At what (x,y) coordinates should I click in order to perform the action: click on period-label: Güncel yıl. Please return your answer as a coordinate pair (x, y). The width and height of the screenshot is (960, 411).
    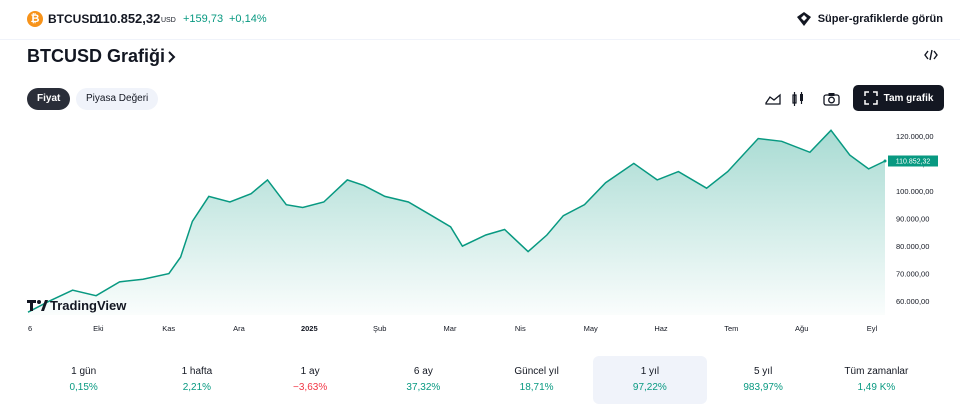
    Looking at the image, I should click on (536, 371).